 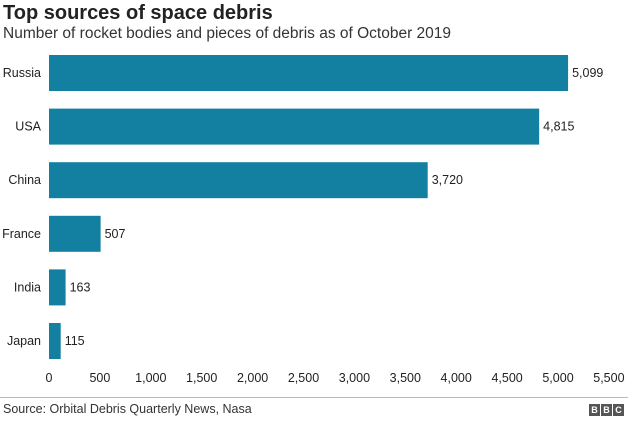 What do you see at coordinates (24, 341) in the screenshot?
I see `category-label: Japan` at bounding box center [24, 341].